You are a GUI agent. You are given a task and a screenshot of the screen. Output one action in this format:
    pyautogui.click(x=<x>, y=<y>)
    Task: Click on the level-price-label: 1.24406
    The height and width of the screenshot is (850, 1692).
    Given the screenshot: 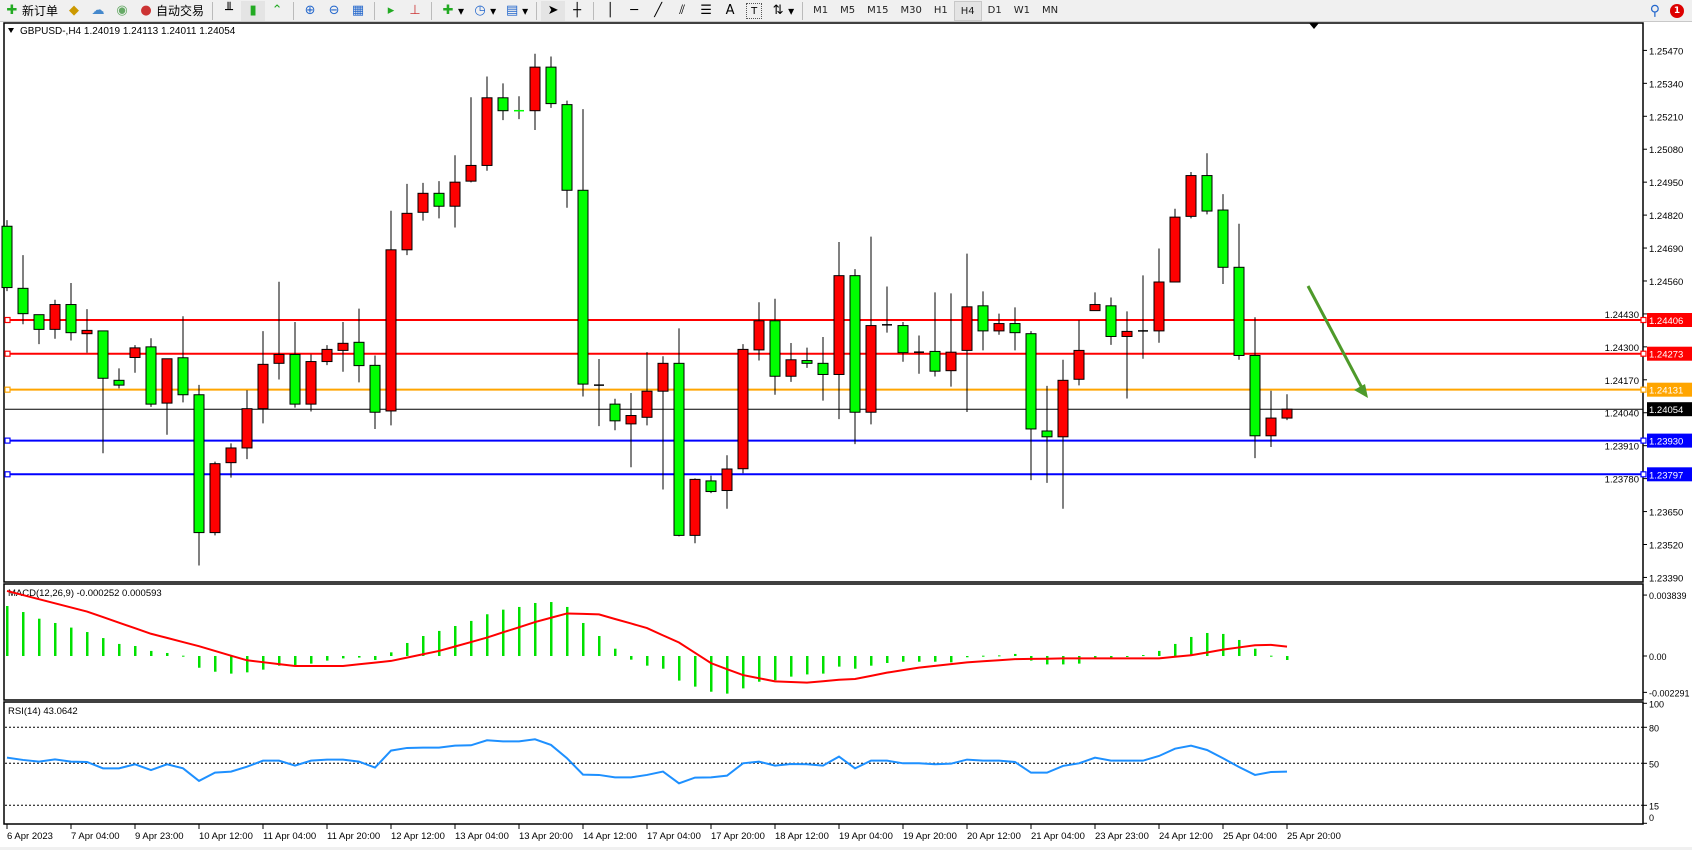 What is the action you would take?
    pyautogui.click(x=1666, y=321)
    